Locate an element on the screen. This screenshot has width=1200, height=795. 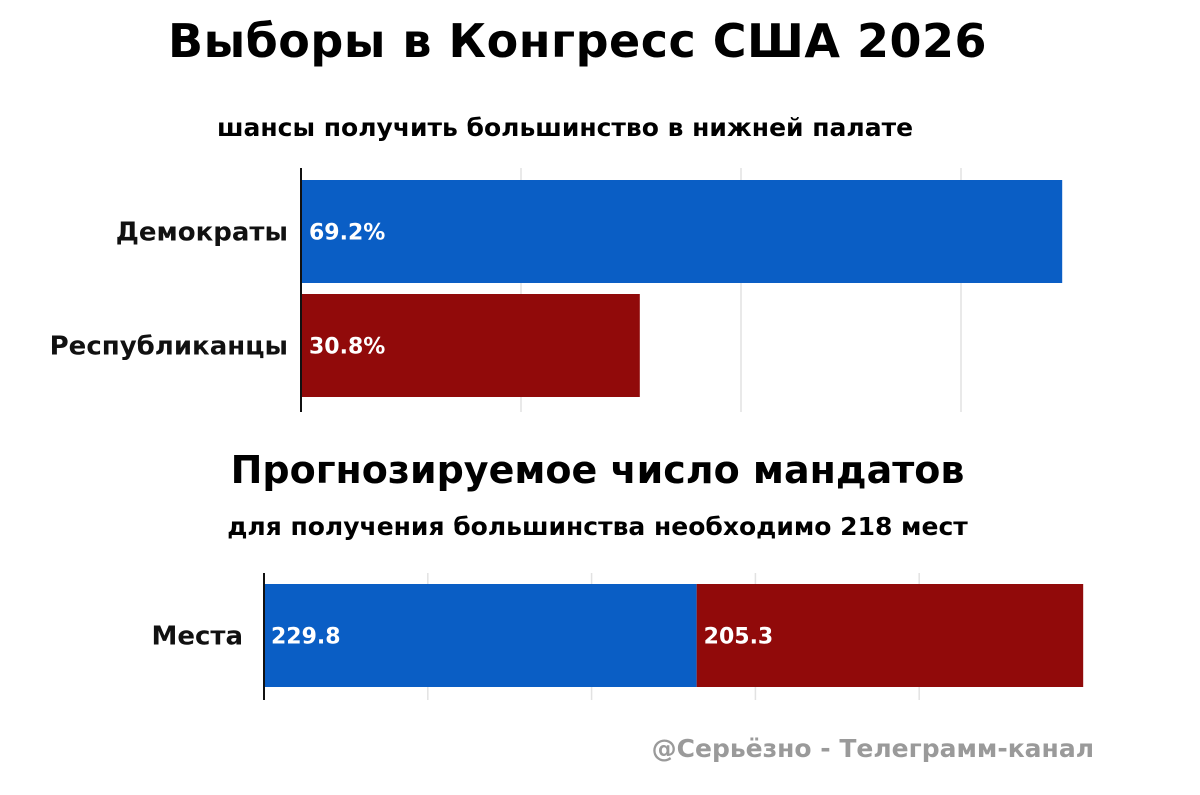
chart-seats: 229.8 205.3 Места is located at coordinates (617, 636).